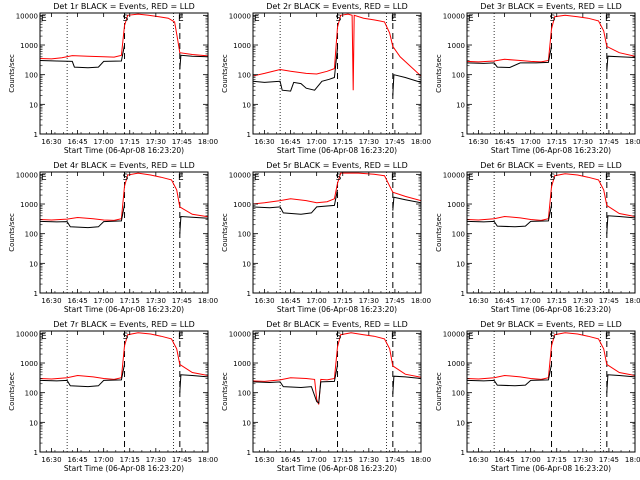 The height and width of the screenshot is (480, 640). Describe the element at coordinates (124, 165) in the screenshot. I see `panel-title: Det 4r BLACK = Events, RED = LLD` at that location.